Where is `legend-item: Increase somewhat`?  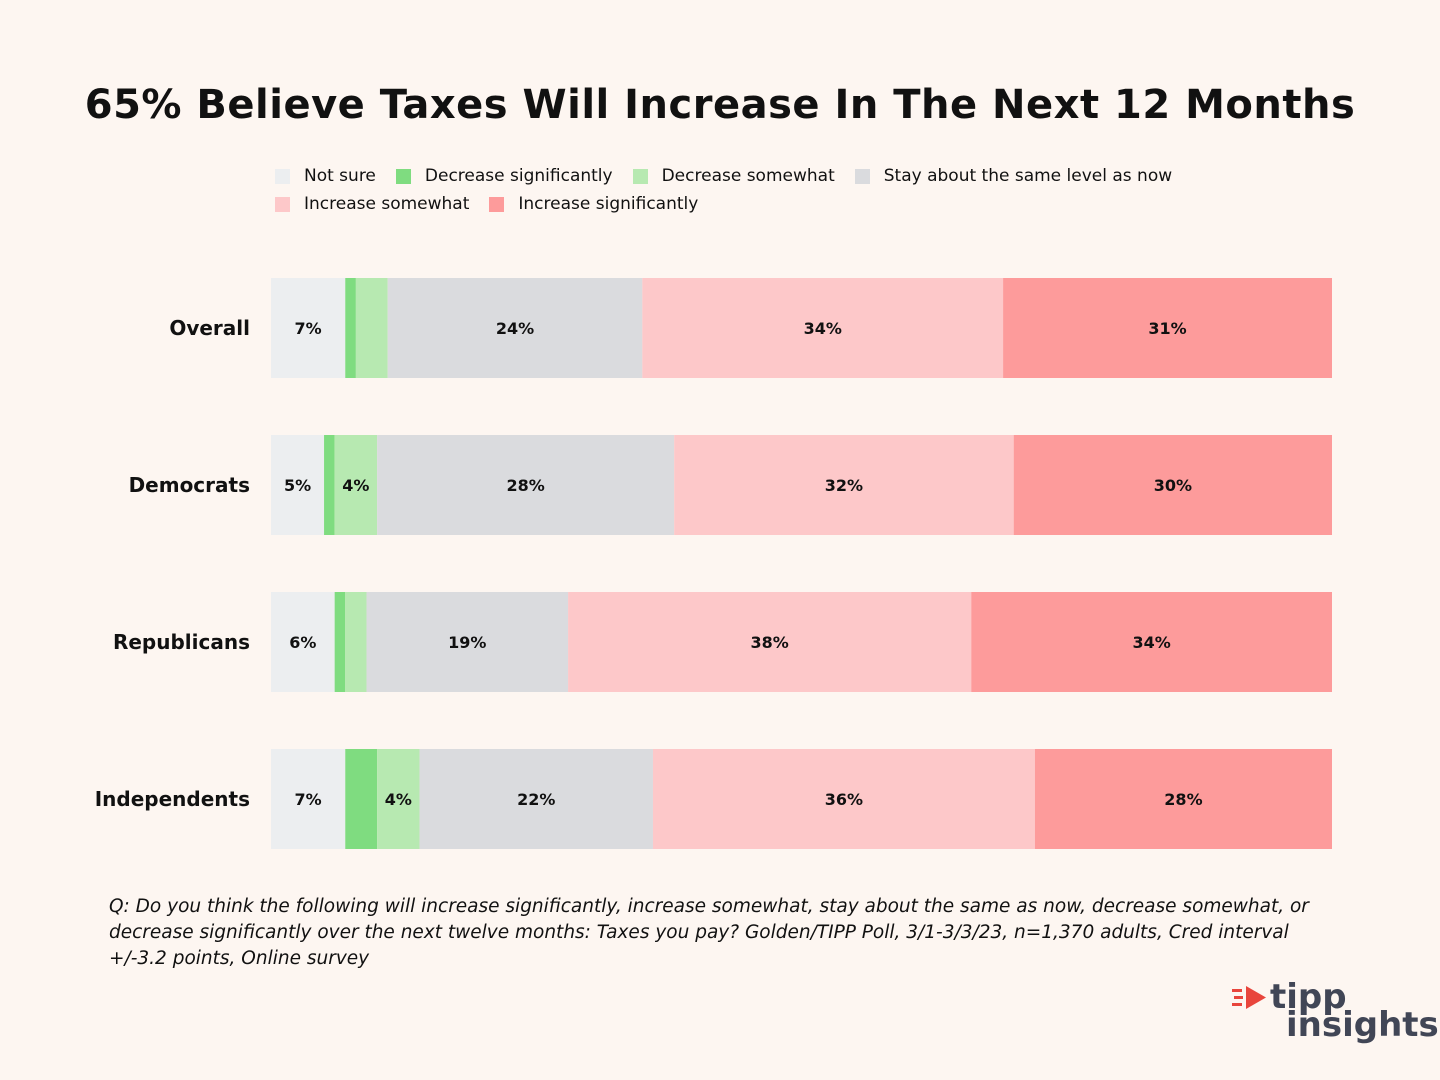
legend-item: Increase somewhat is located at coordinates (372, 204).